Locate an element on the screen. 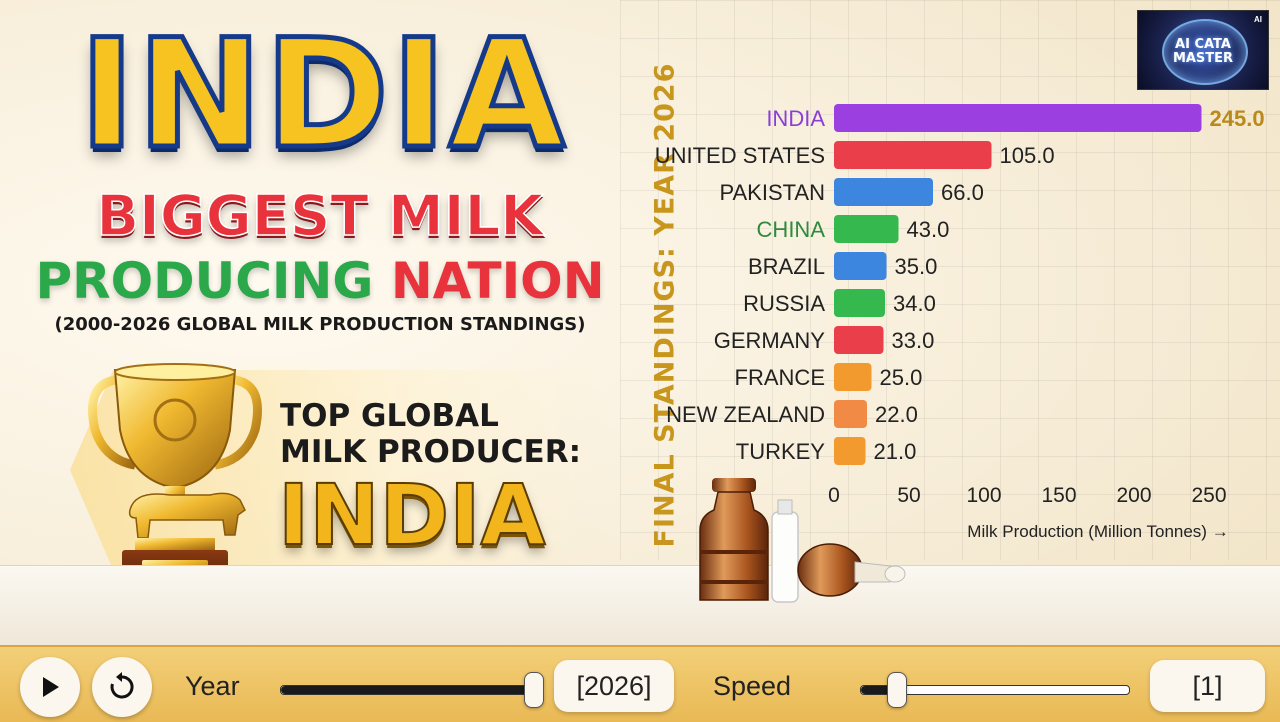  x-tick-label-200: 200 is located at coordinates (1133, 495).